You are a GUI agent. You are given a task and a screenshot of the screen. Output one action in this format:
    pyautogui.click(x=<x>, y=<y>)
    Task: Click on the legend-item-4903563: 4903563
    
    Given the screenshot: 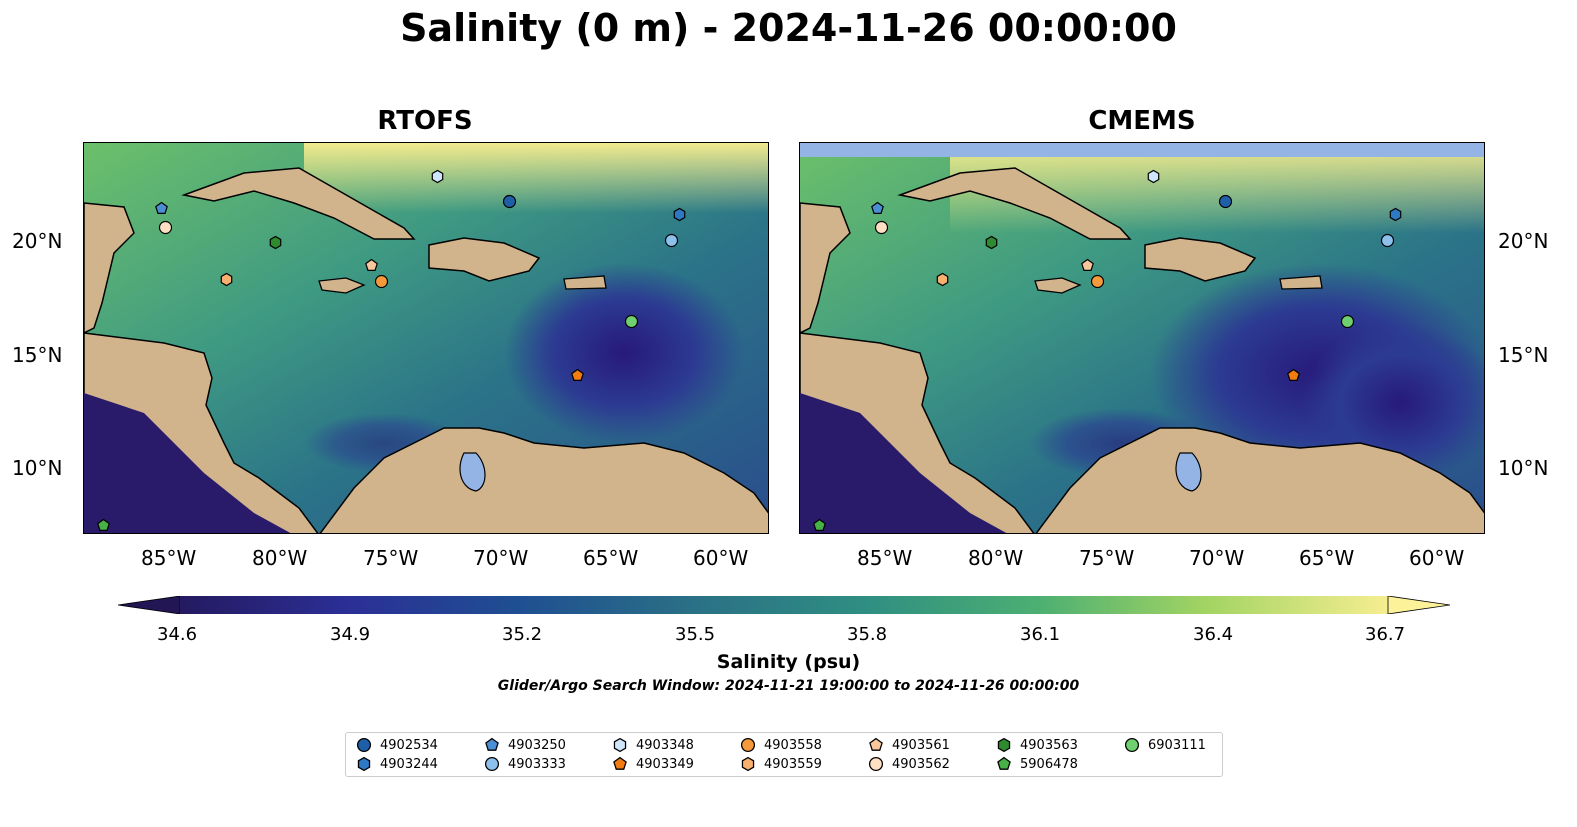 What is the action you would take?
    pyautogui.click(x=1037, y=745)
    